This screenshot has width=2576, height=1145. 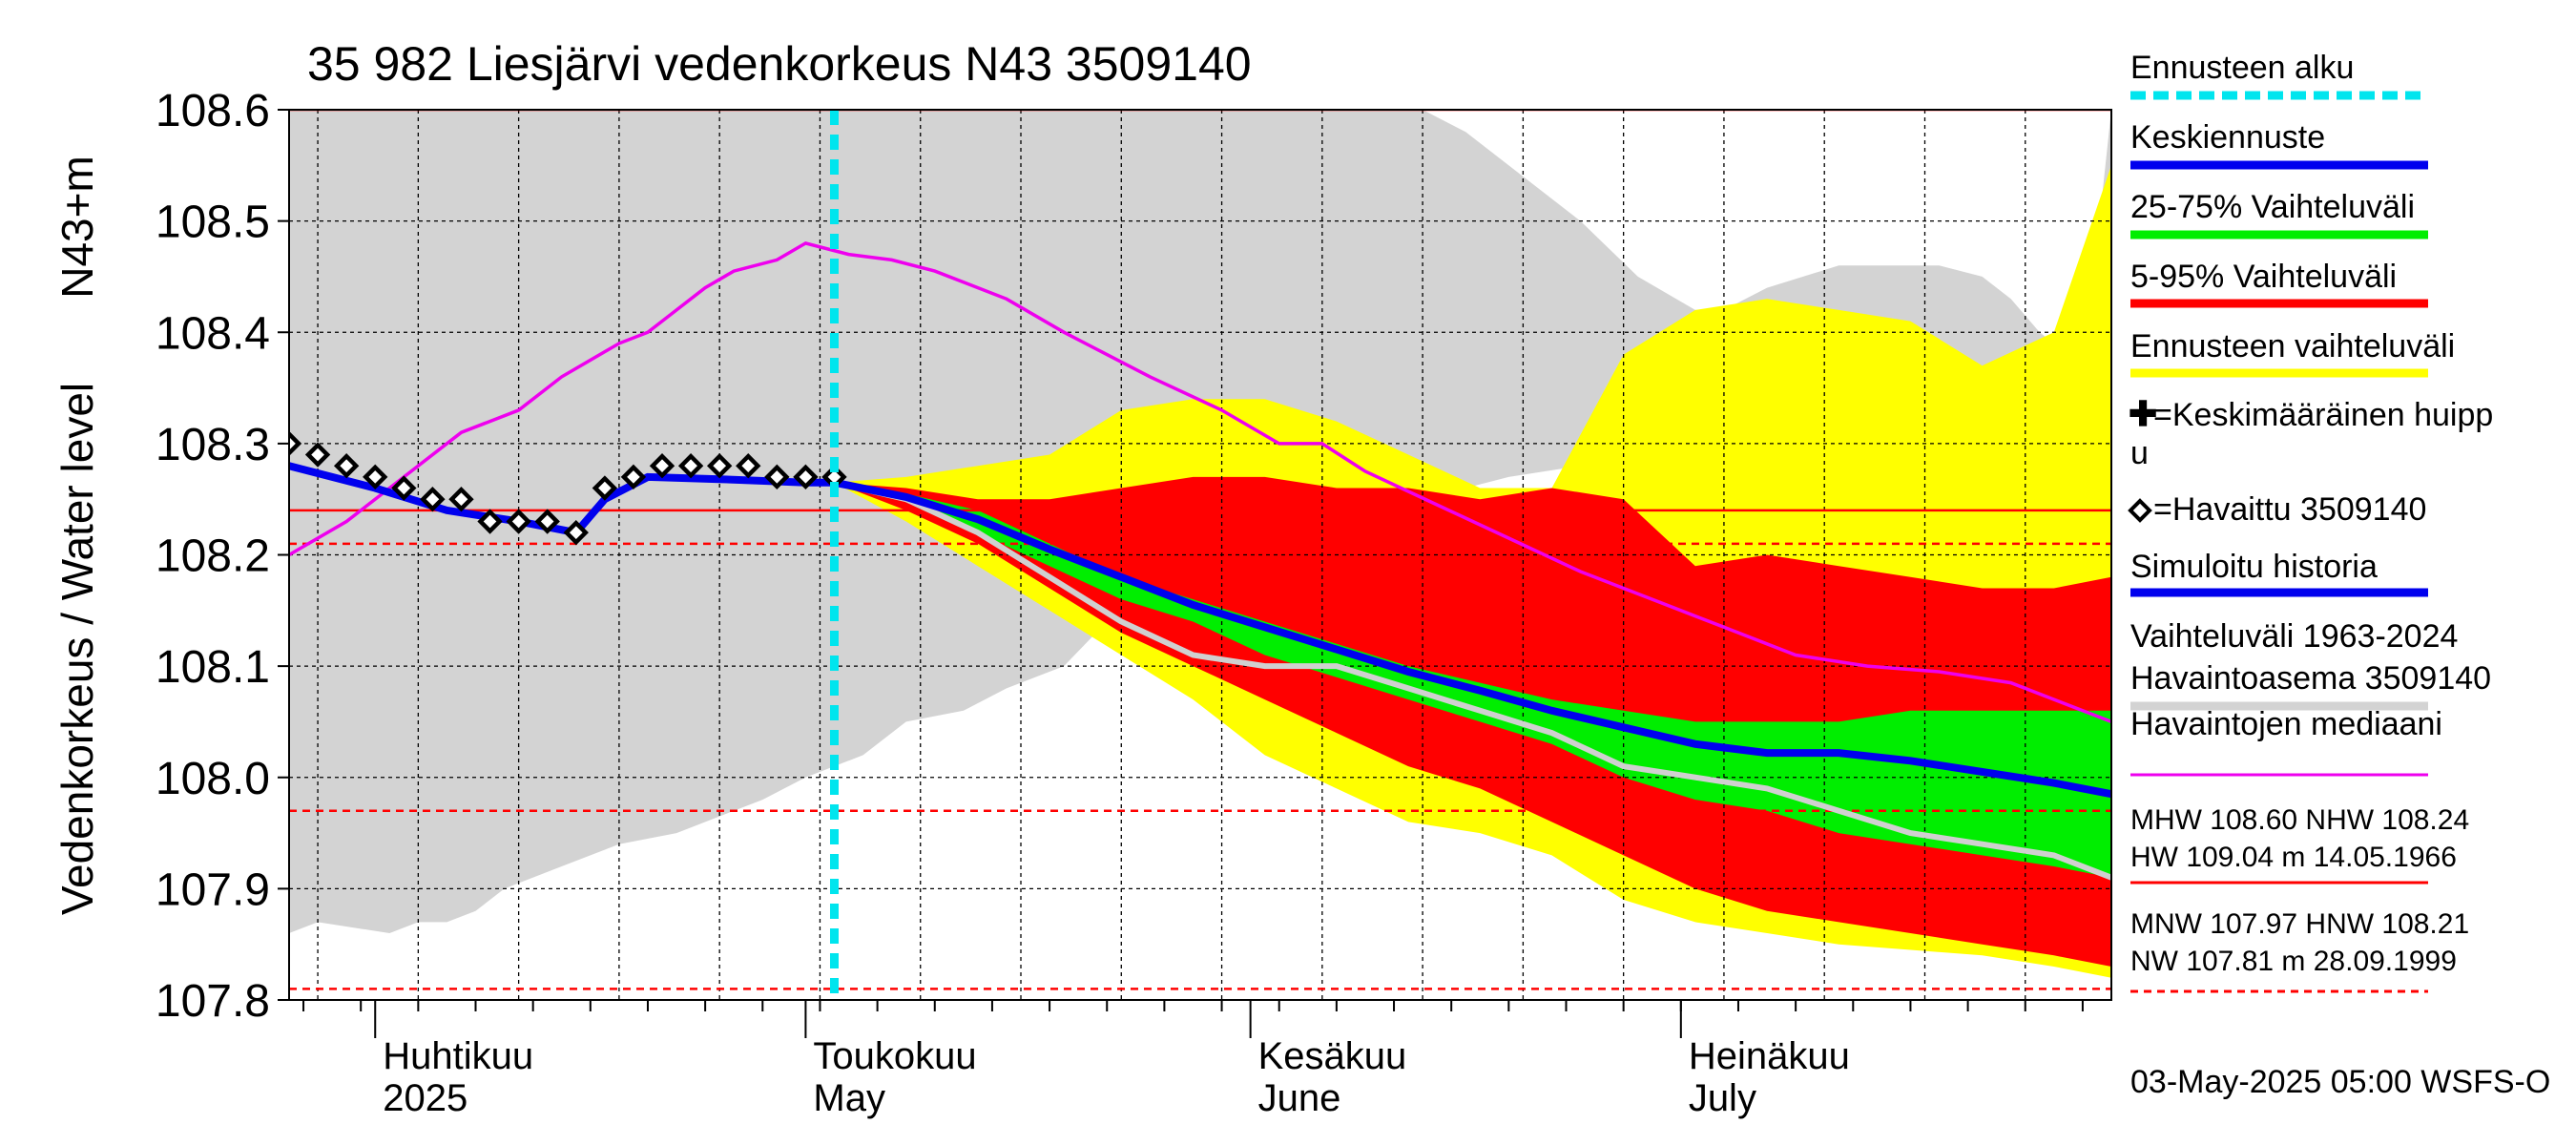 What do you see at coordinates (425, 1098) in the screenshot?
I see `x-month-label-en: 2025` at bounding box center [425, 1098].